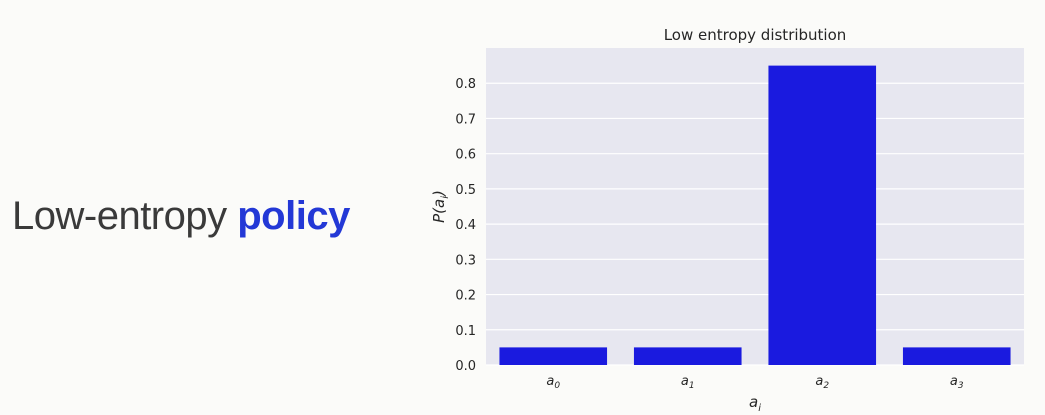  What do you see at coordinates (125, 216) in the screenshot?
I see `heading-text: Low-entropy` at bounding box center [125, 216].